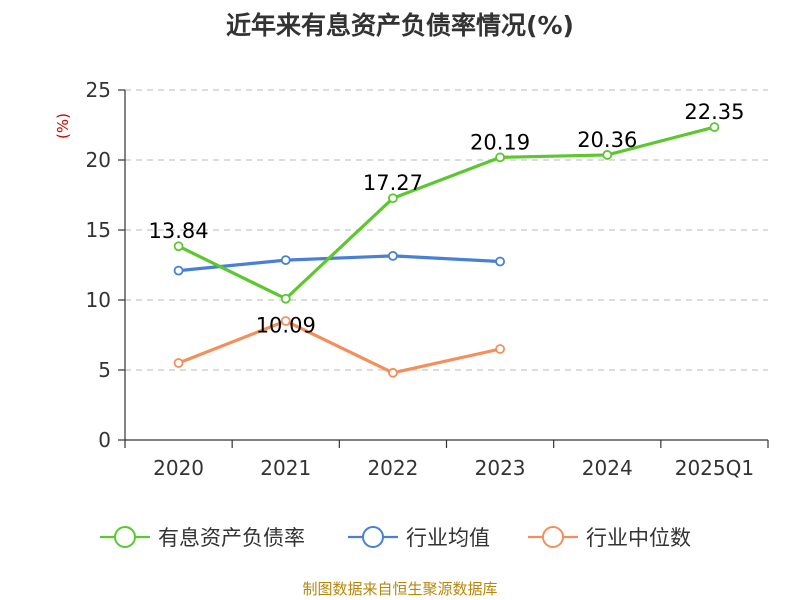  What do you see at coordinates (638, 538) in the screenshot?
I see `legend-label: 行业中位数` at bounding box center [638, 538].